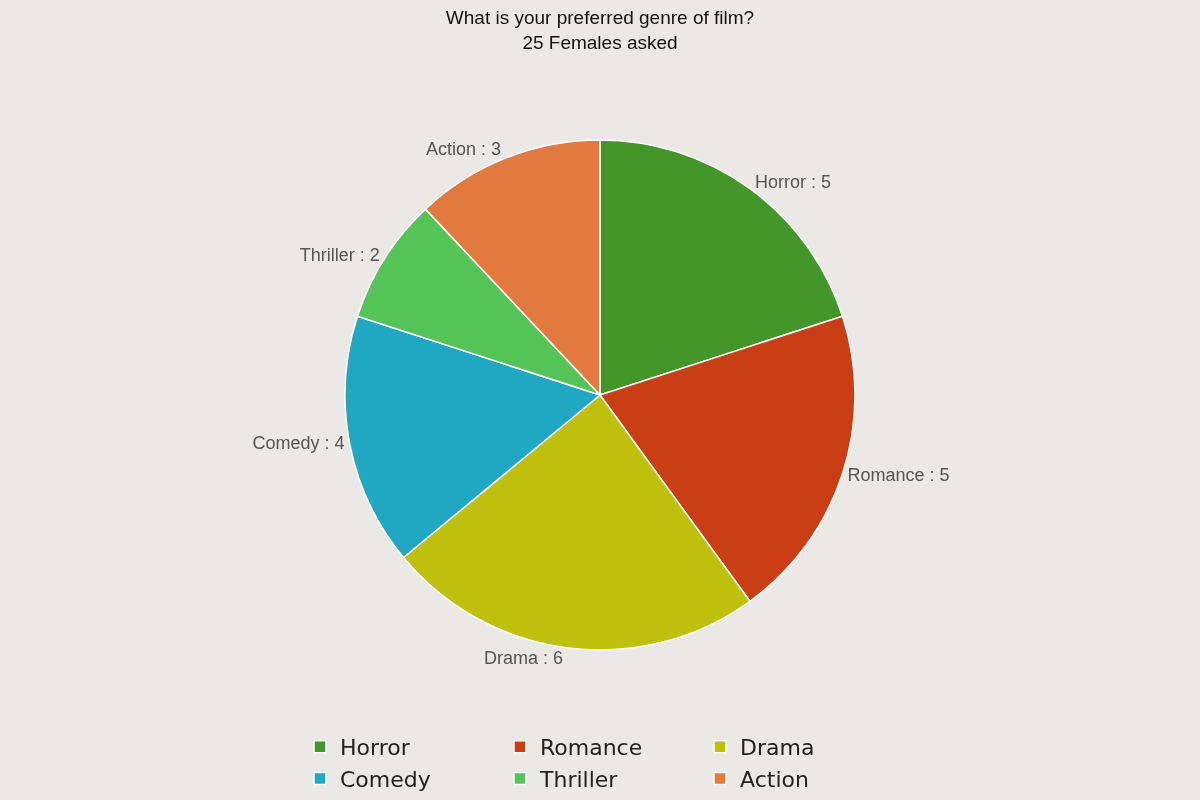 This screenshot has width=1200, height=800. I want to click on chart-title: What is your preferred genre of film?, so click(600, 17).